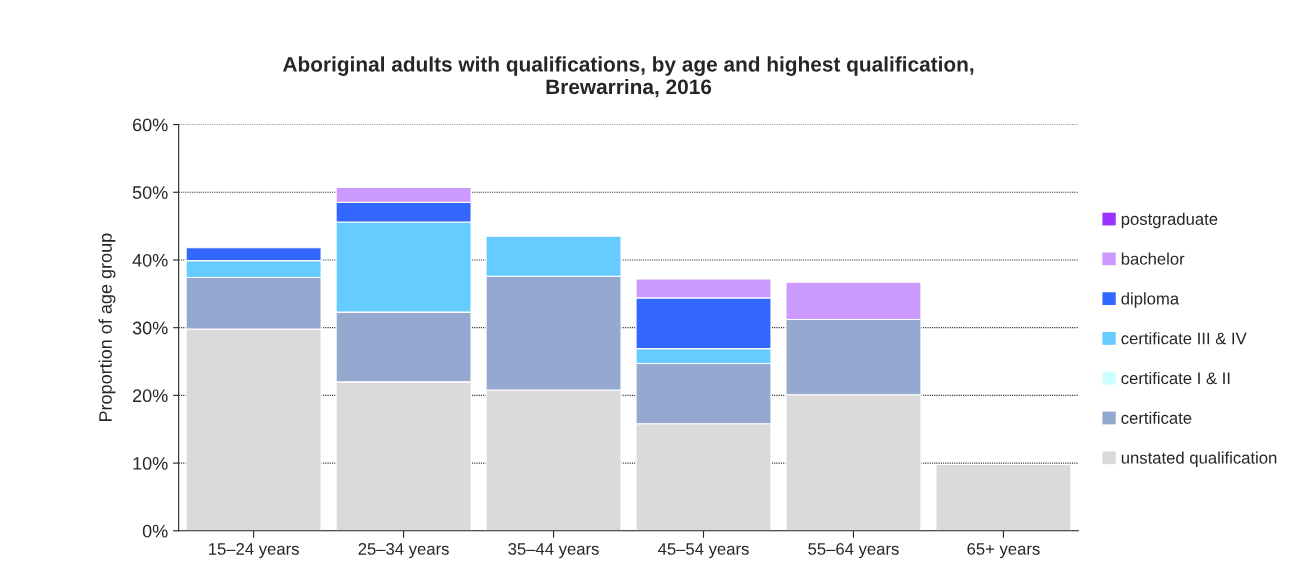 This screenshot has width=1304, height=582. I want to click on y-tick-label: 20%, so click(150, 396).